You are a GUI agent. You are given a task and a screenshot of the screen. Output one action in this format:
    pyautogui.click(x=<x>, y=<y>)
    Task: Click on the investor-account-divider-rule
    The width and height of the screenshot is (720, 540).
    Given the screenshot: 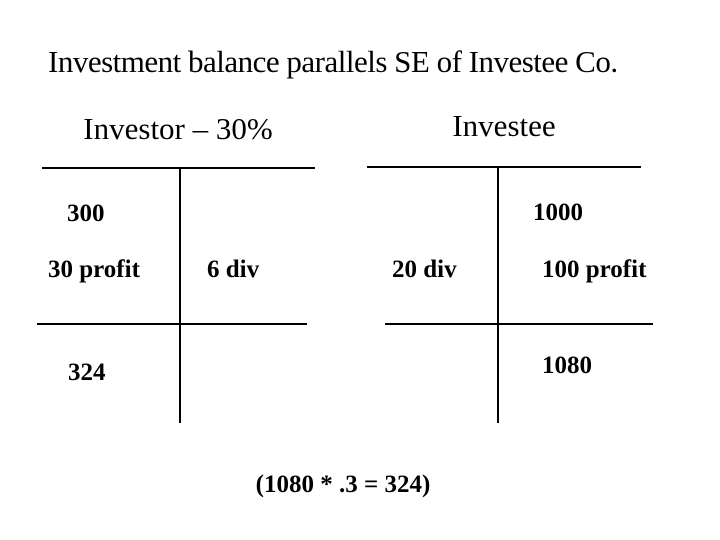 What is the action you would take?
    pyautogui.click(x=180, y=295)
    